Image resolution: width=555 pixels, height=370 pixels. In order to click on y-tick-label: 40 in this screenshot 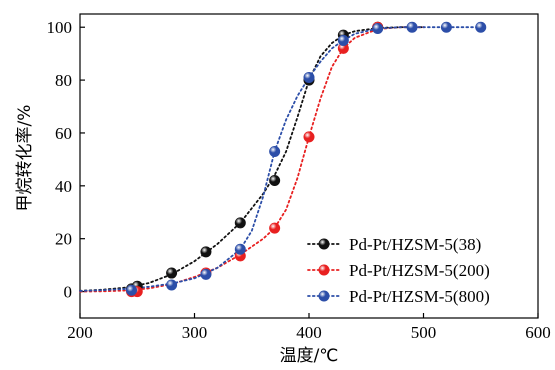, I will do `click(63, 186)`.